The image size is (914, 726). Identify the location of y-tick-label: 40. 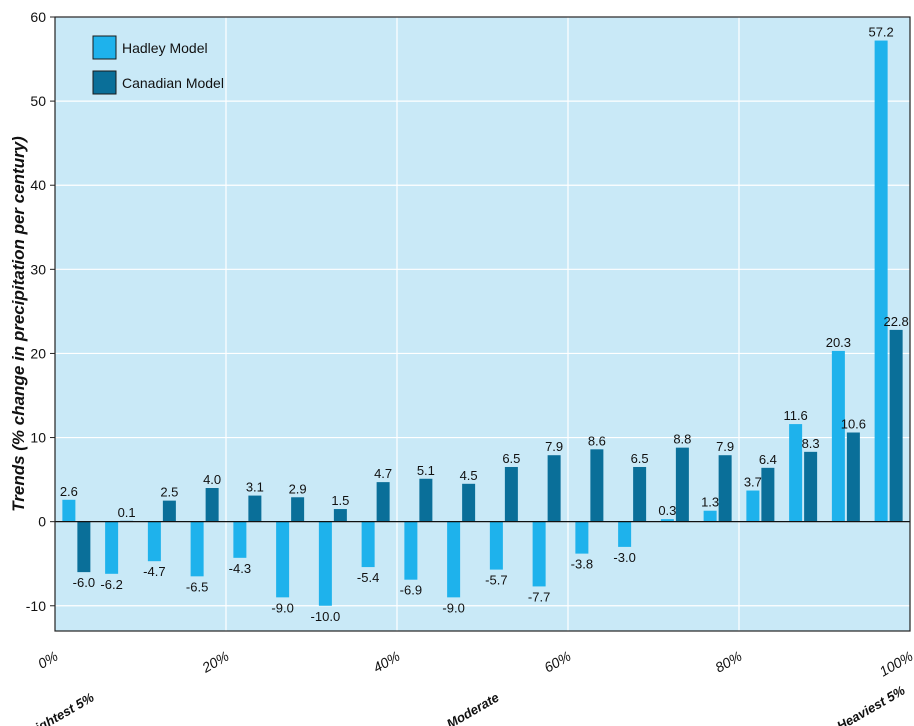
(38, 185).